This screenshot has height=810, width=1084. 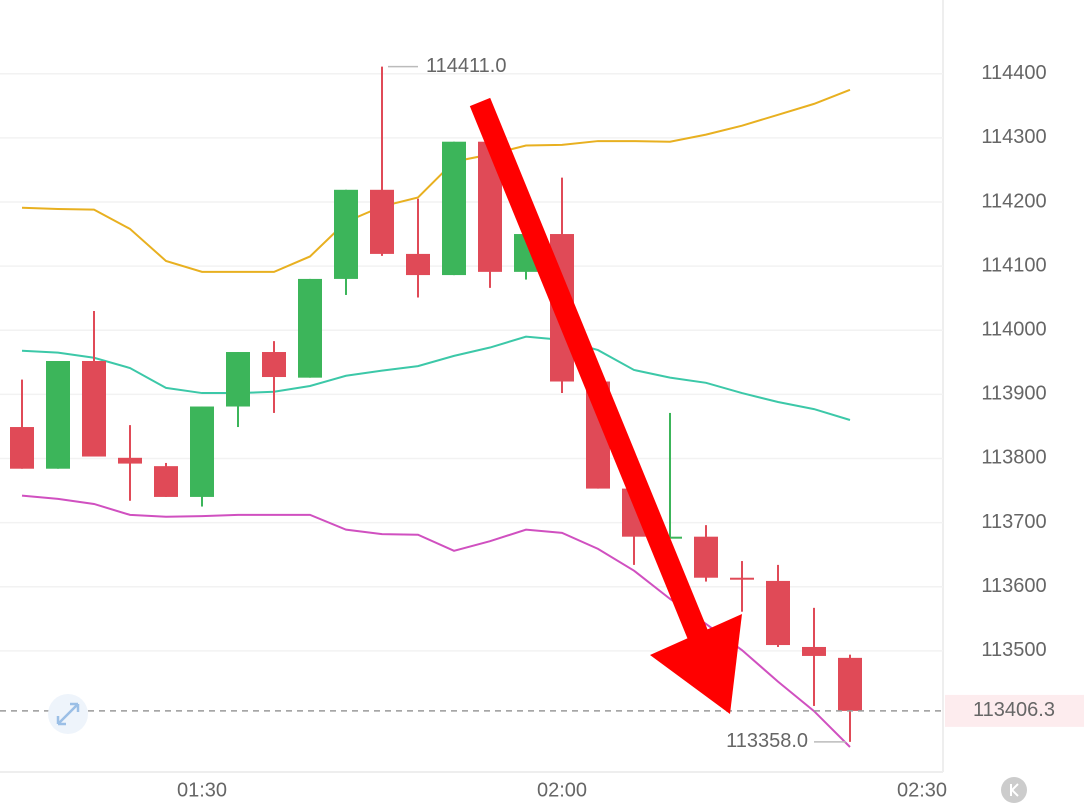 What do you see at coordinates (68, 714) in the screenshot?
I see `expand-glyph` at bounding box center [68, 714].